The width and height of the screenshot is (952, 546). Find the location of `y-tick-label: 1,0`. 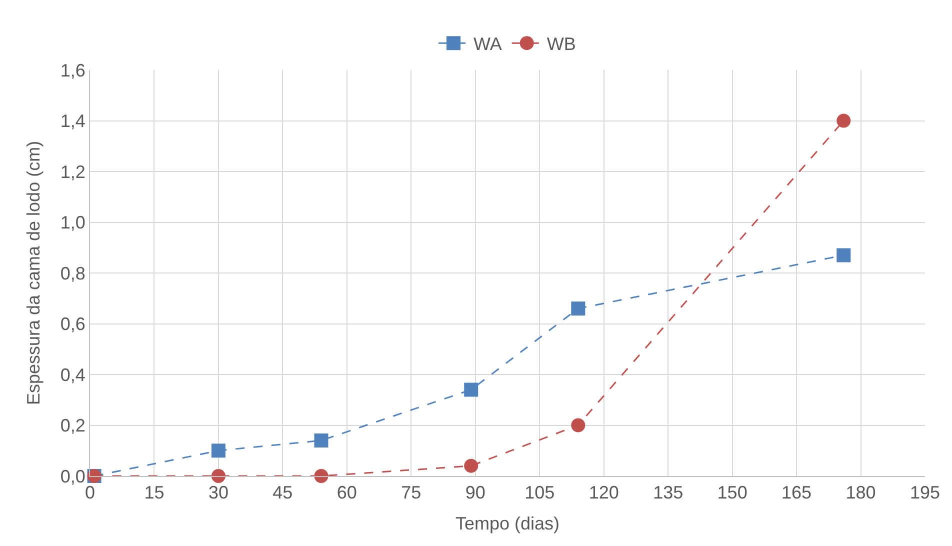

y-tick-label: 1,0 is located at coordinates (73, 222).